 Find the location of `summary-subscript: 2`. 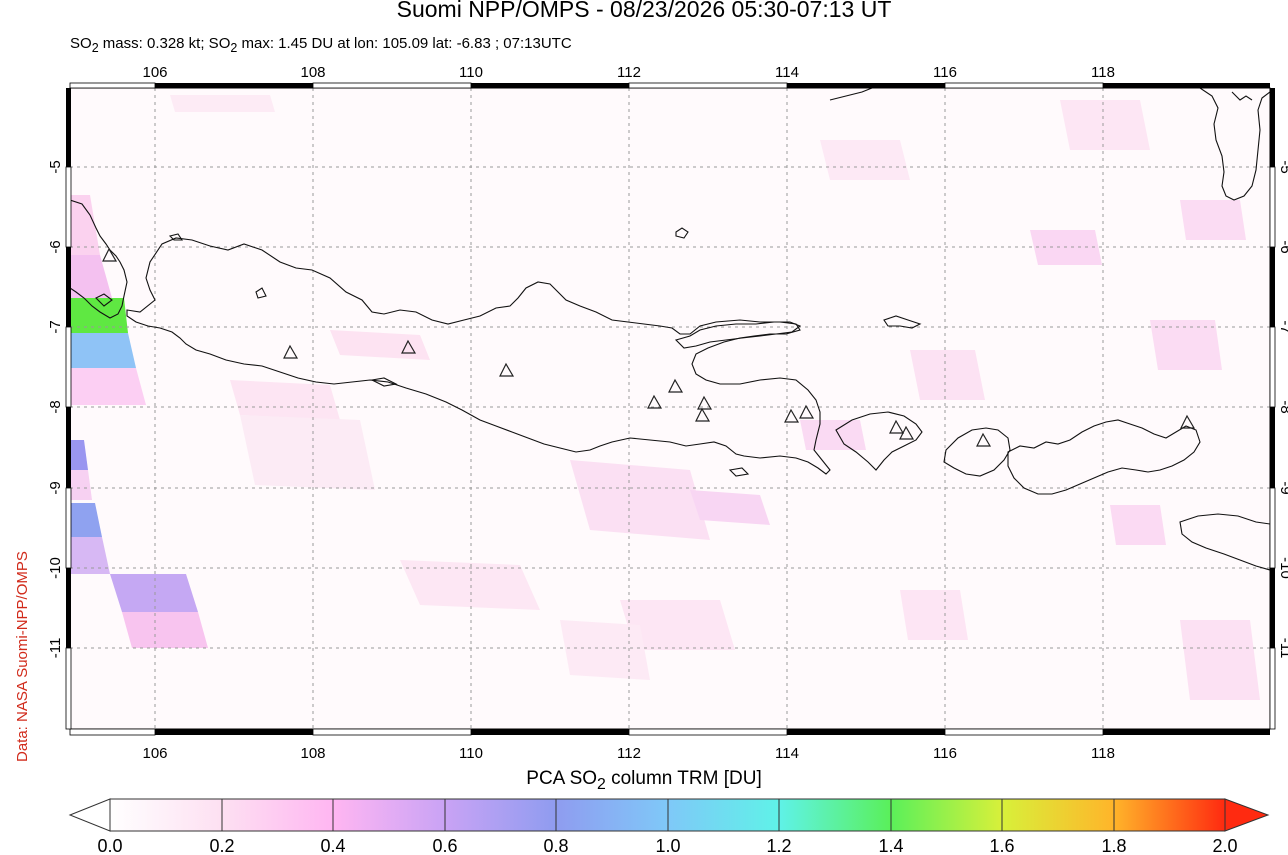

summary-subscript: 2 is located at coordinates (95, 48).